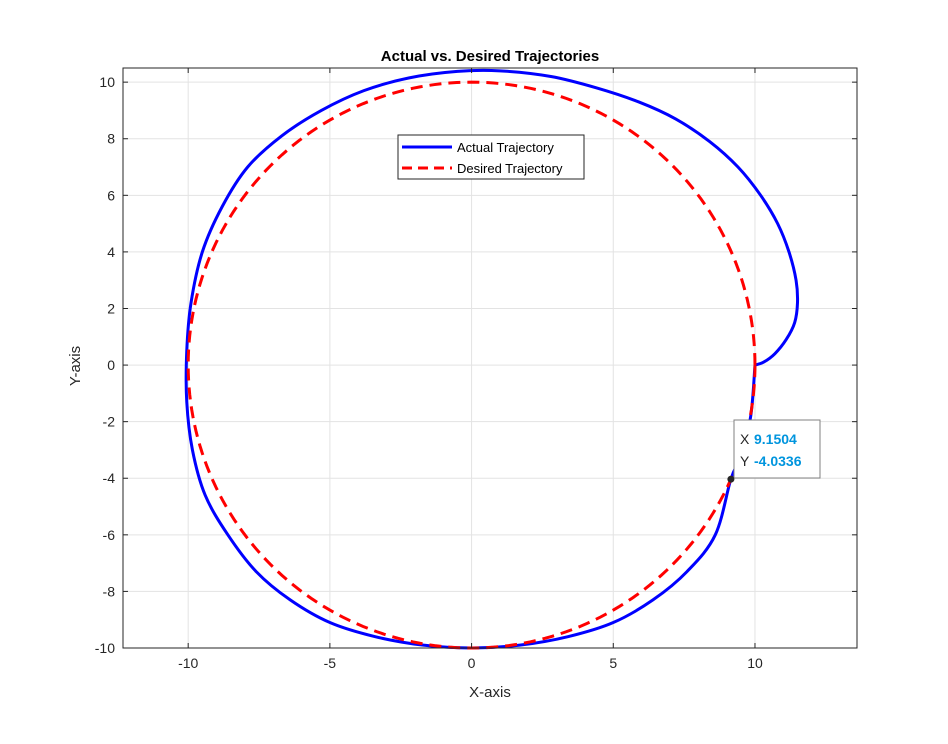 Image resolution: width=948 pixels, height=744 pixels. What do you see at coordinates (105, 648) in the screenshot?
I see `y-tick-label: -10` at bounding box center [105, 648].